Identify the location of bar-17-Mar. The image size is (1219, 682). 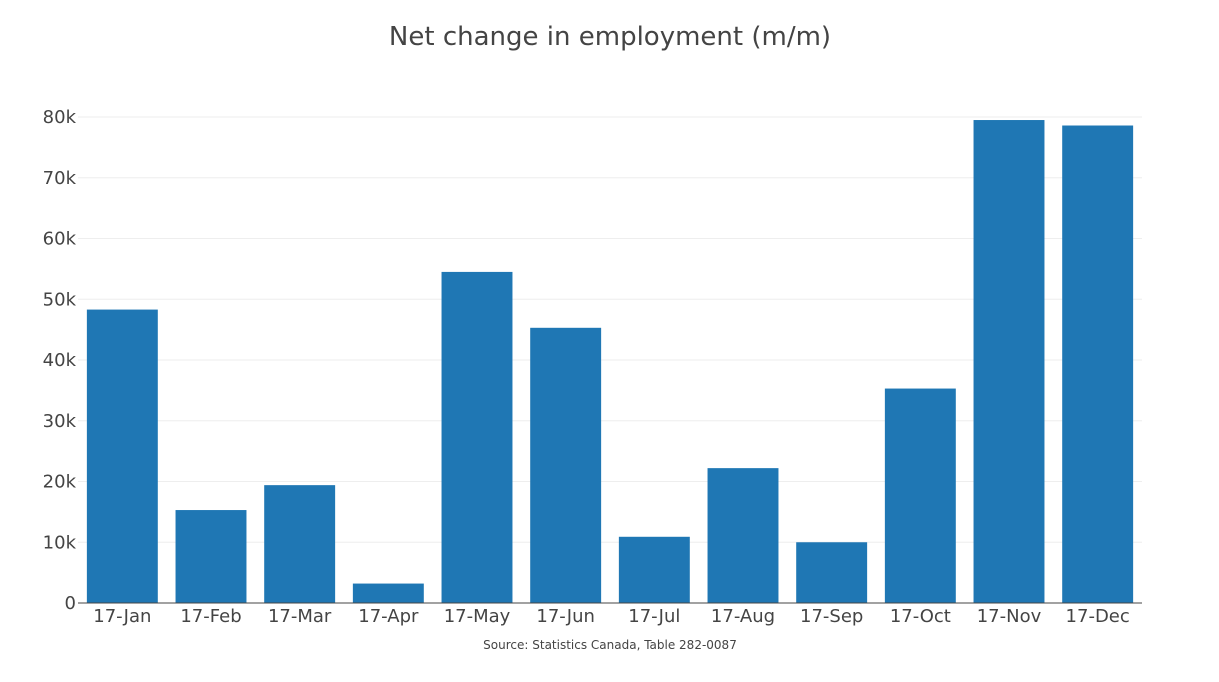
(300, 544).